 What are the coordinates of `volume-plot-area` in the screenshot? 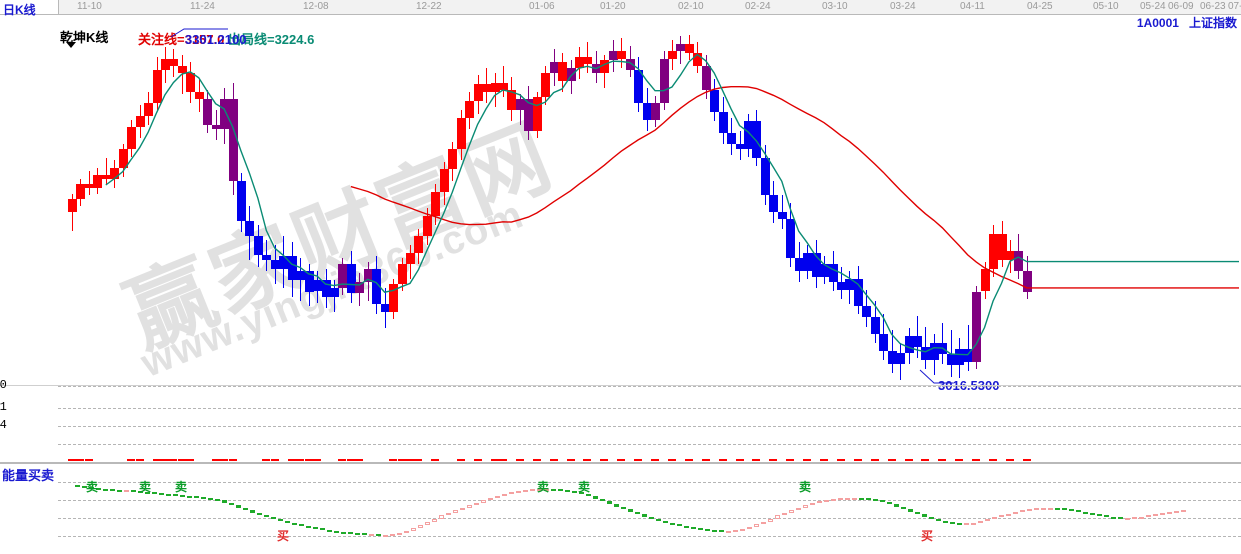 It's located at (649, 423).